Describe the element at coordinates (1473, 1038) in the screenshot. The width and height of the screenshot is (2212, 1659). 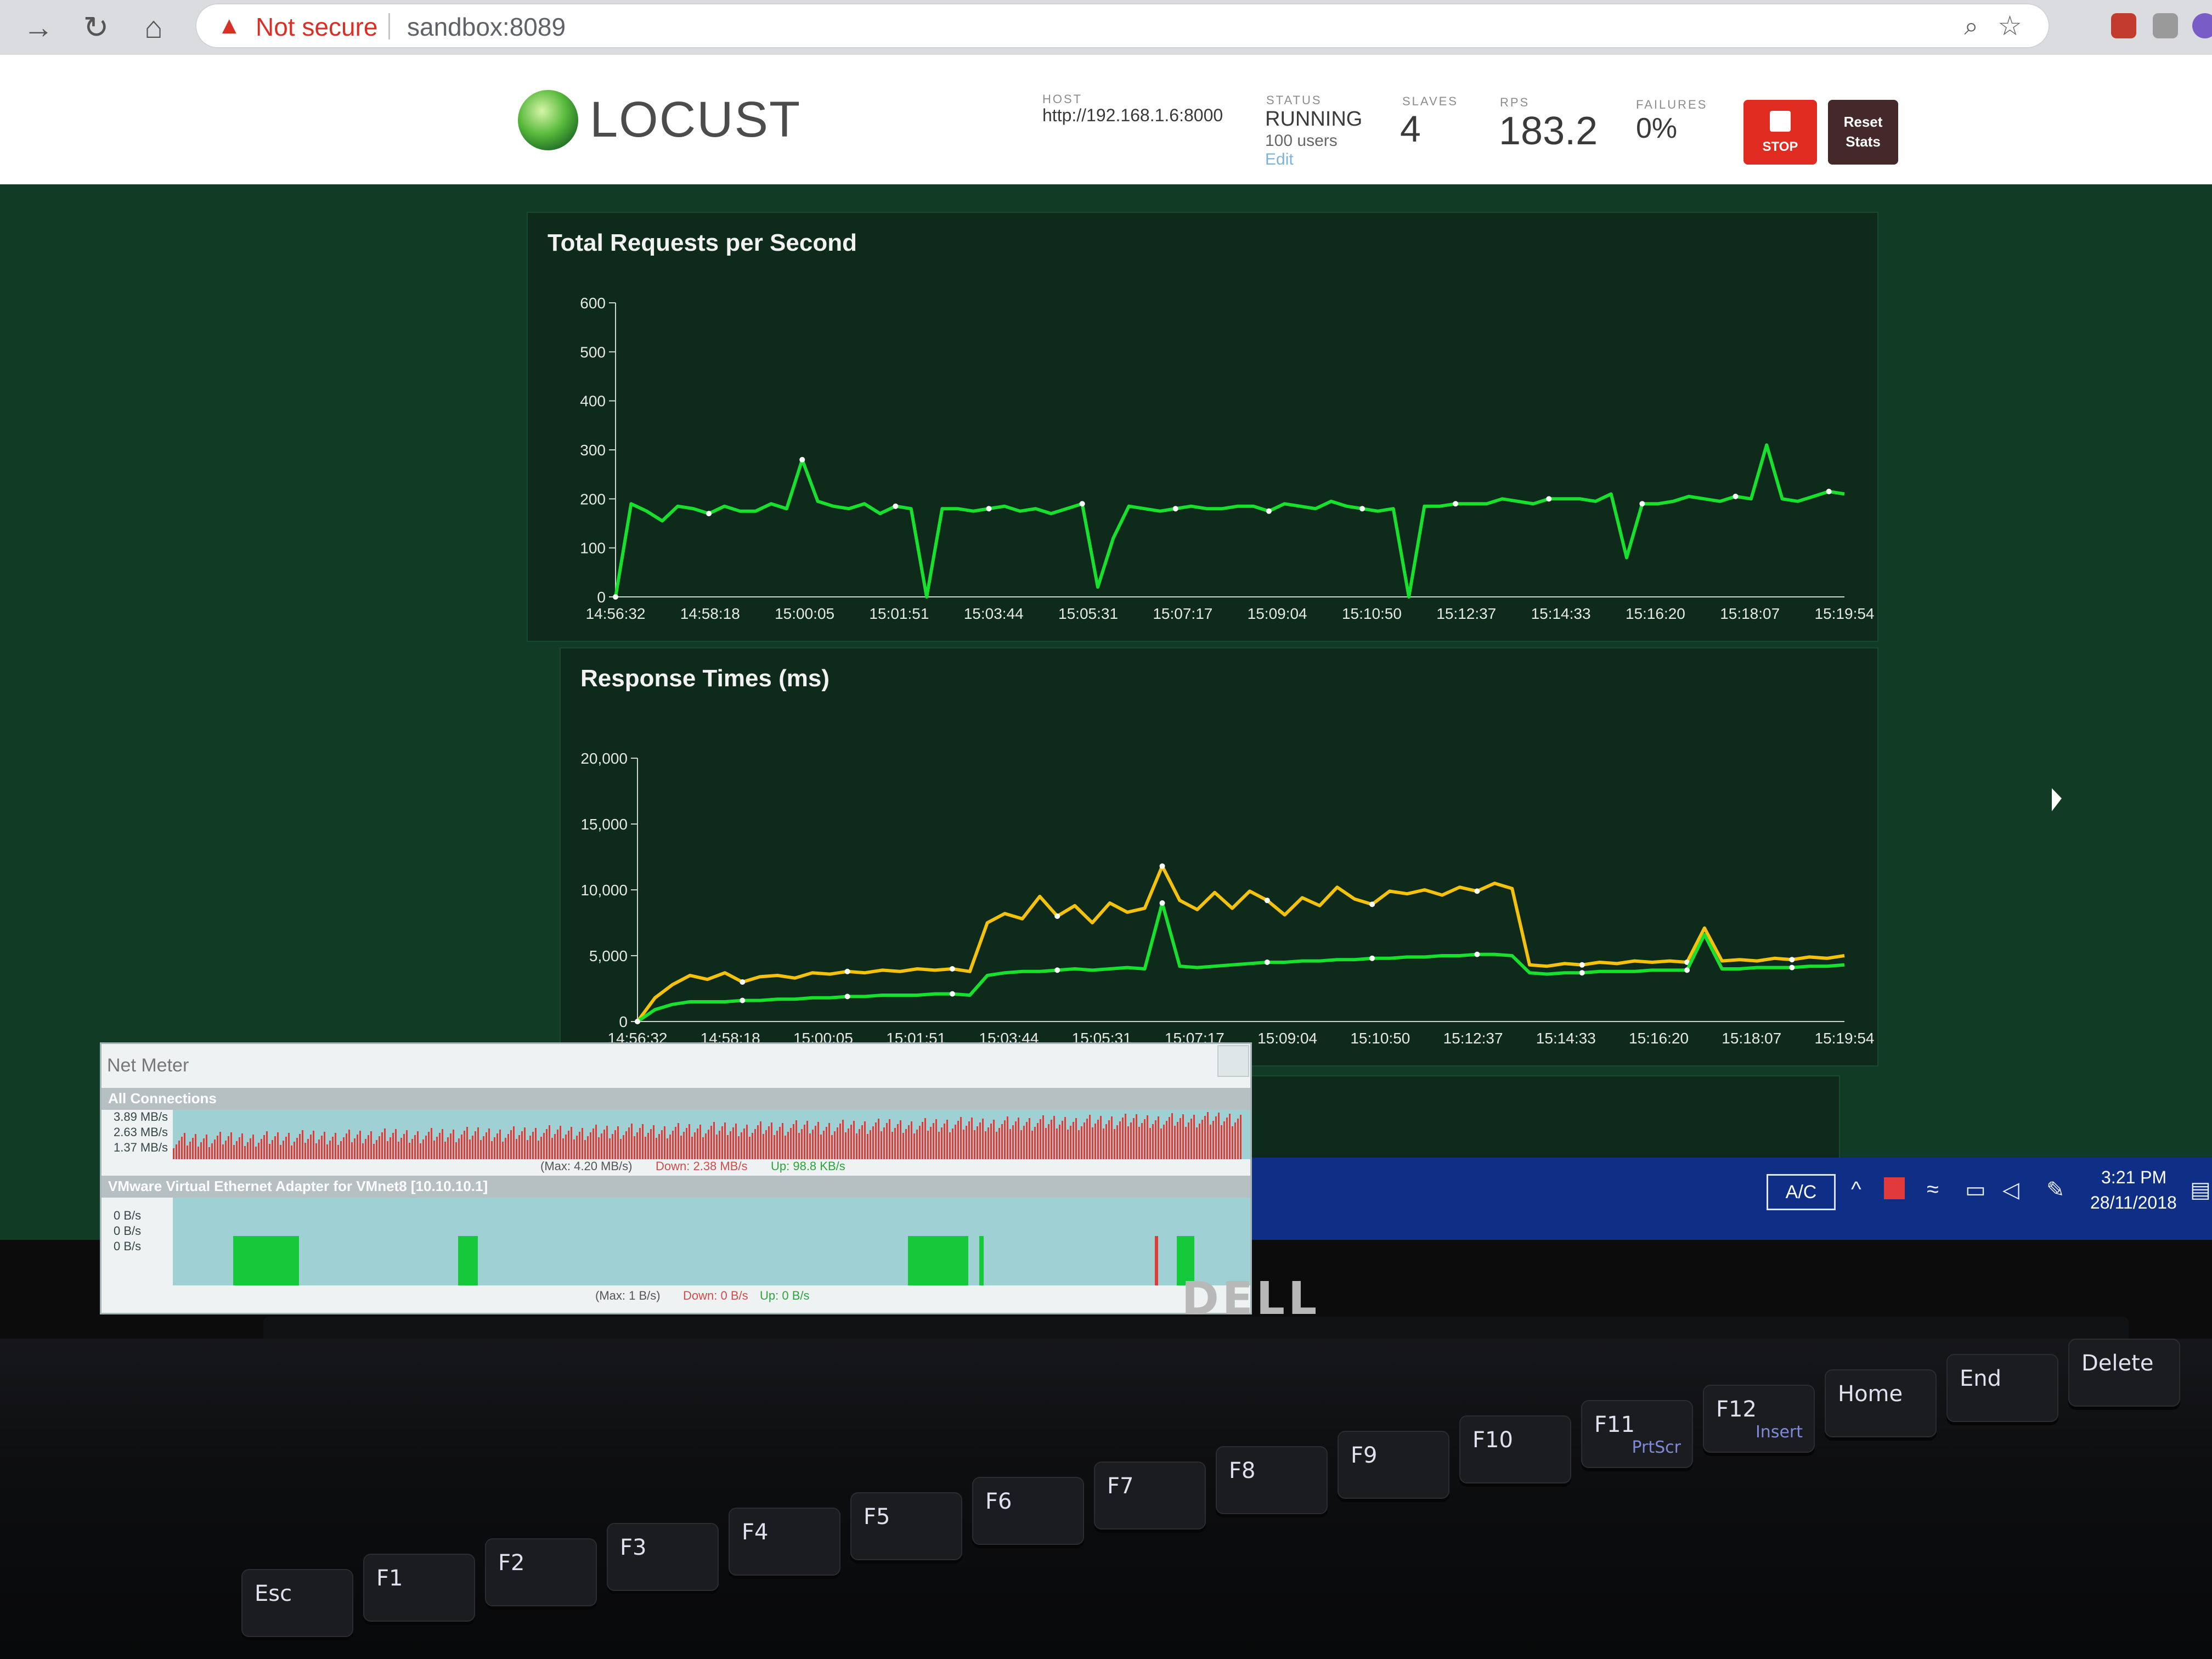
I see `x-tick-label: 15:12:37` at that location.